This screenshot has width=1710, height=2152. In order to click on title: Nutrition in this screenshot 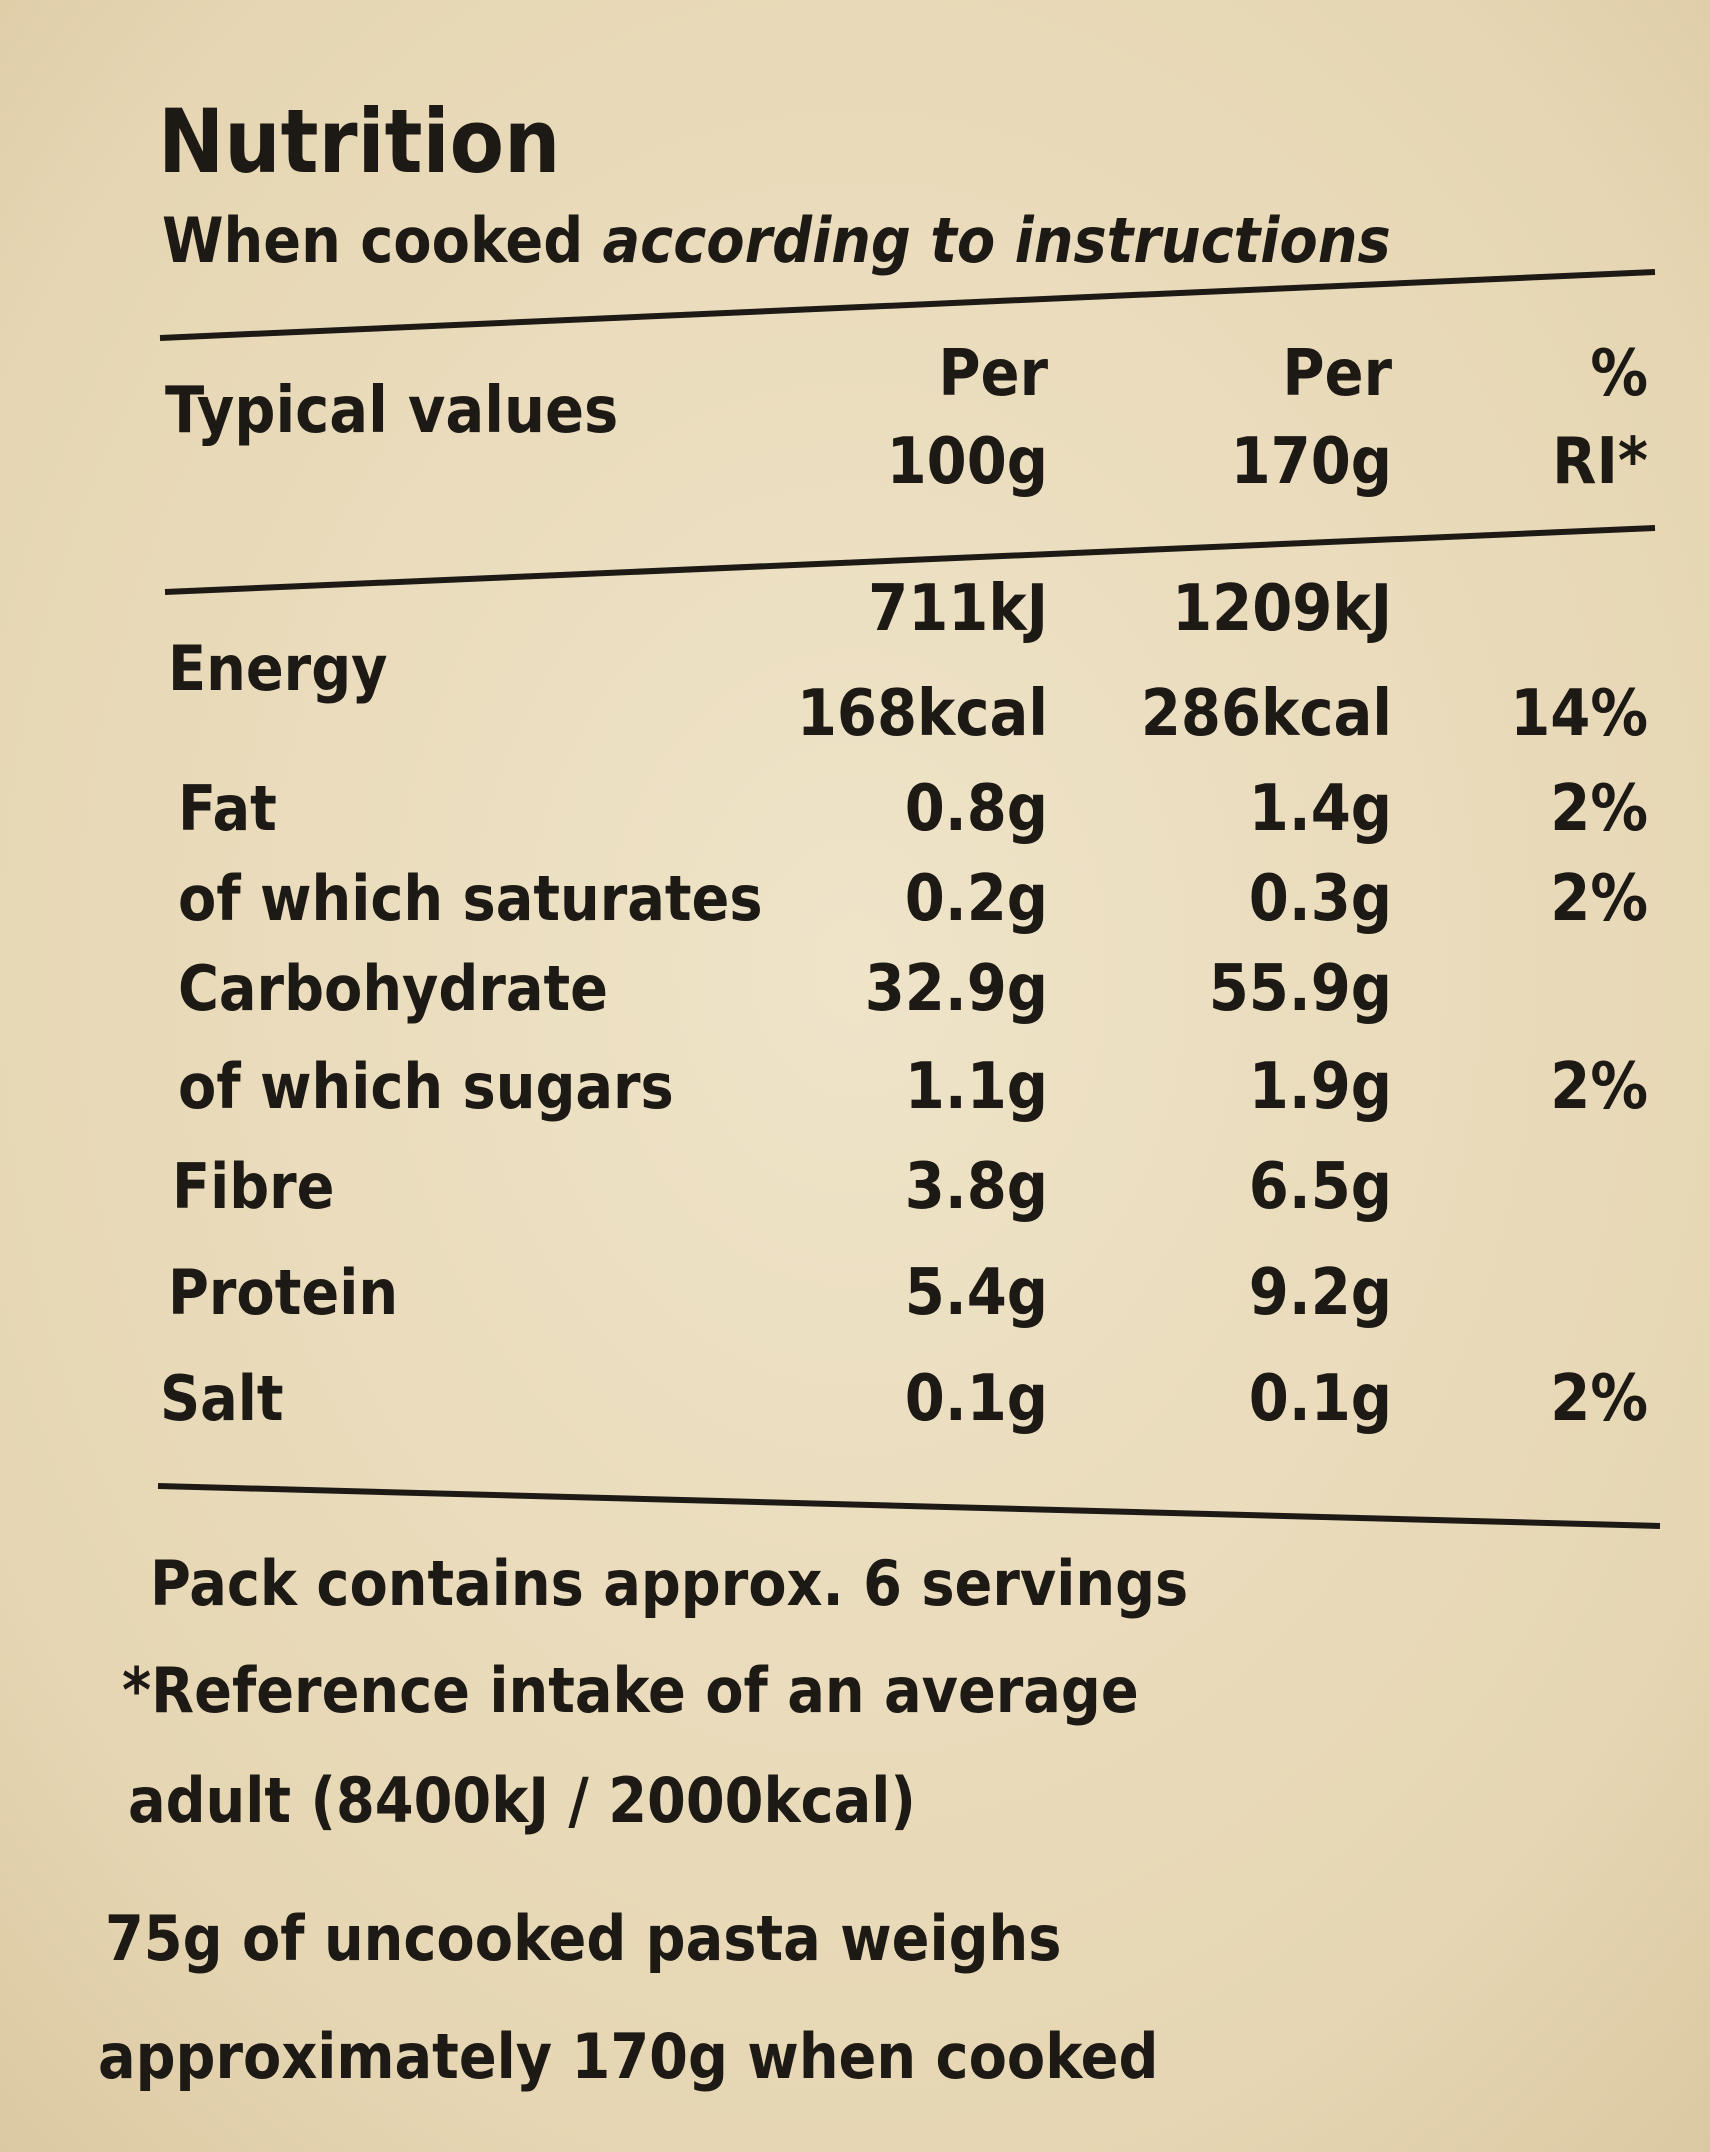, I will do `click(359, 141)`.